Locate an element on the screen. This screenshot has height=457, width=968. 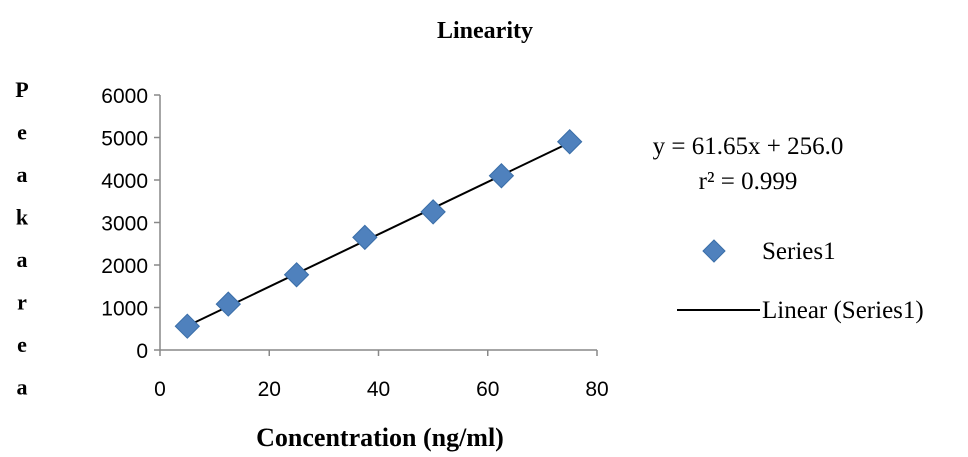
chart-title: Linearity is located at coordinates (485, 31).